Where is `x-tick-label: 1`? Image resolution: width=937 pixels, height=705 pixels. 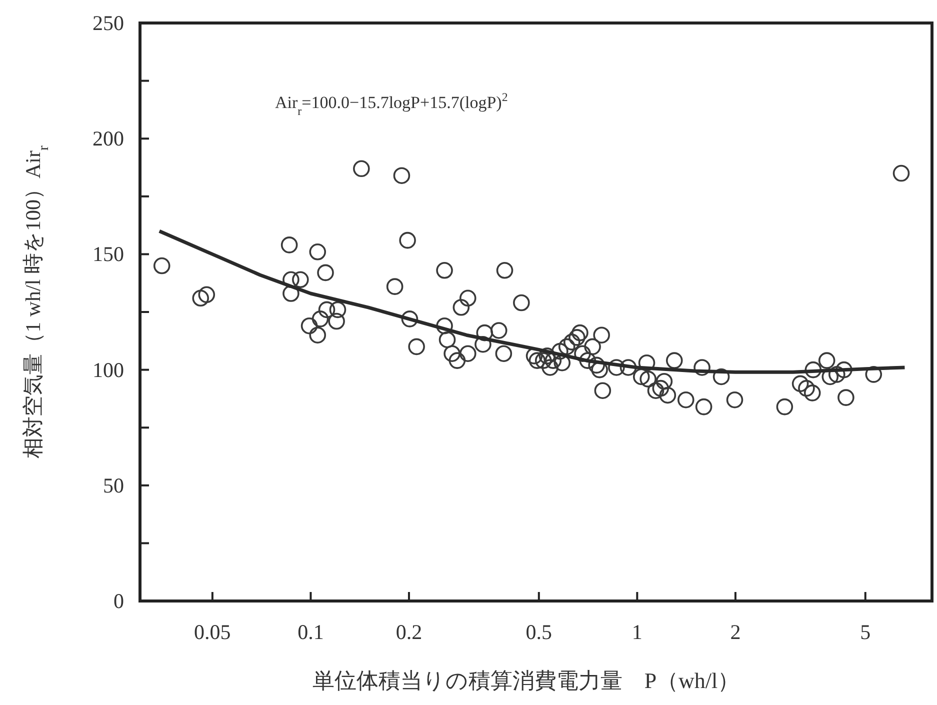 x-tick-label: 1 is located at coordinates (637, 632).